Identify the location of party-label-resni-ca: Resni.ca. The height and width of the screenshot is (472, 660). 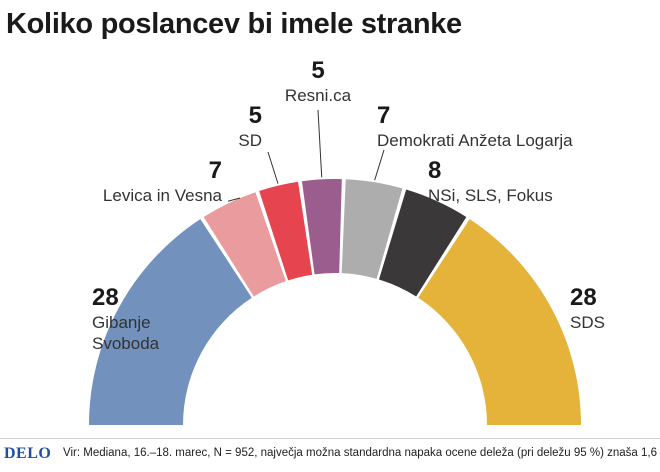
(318, 95).